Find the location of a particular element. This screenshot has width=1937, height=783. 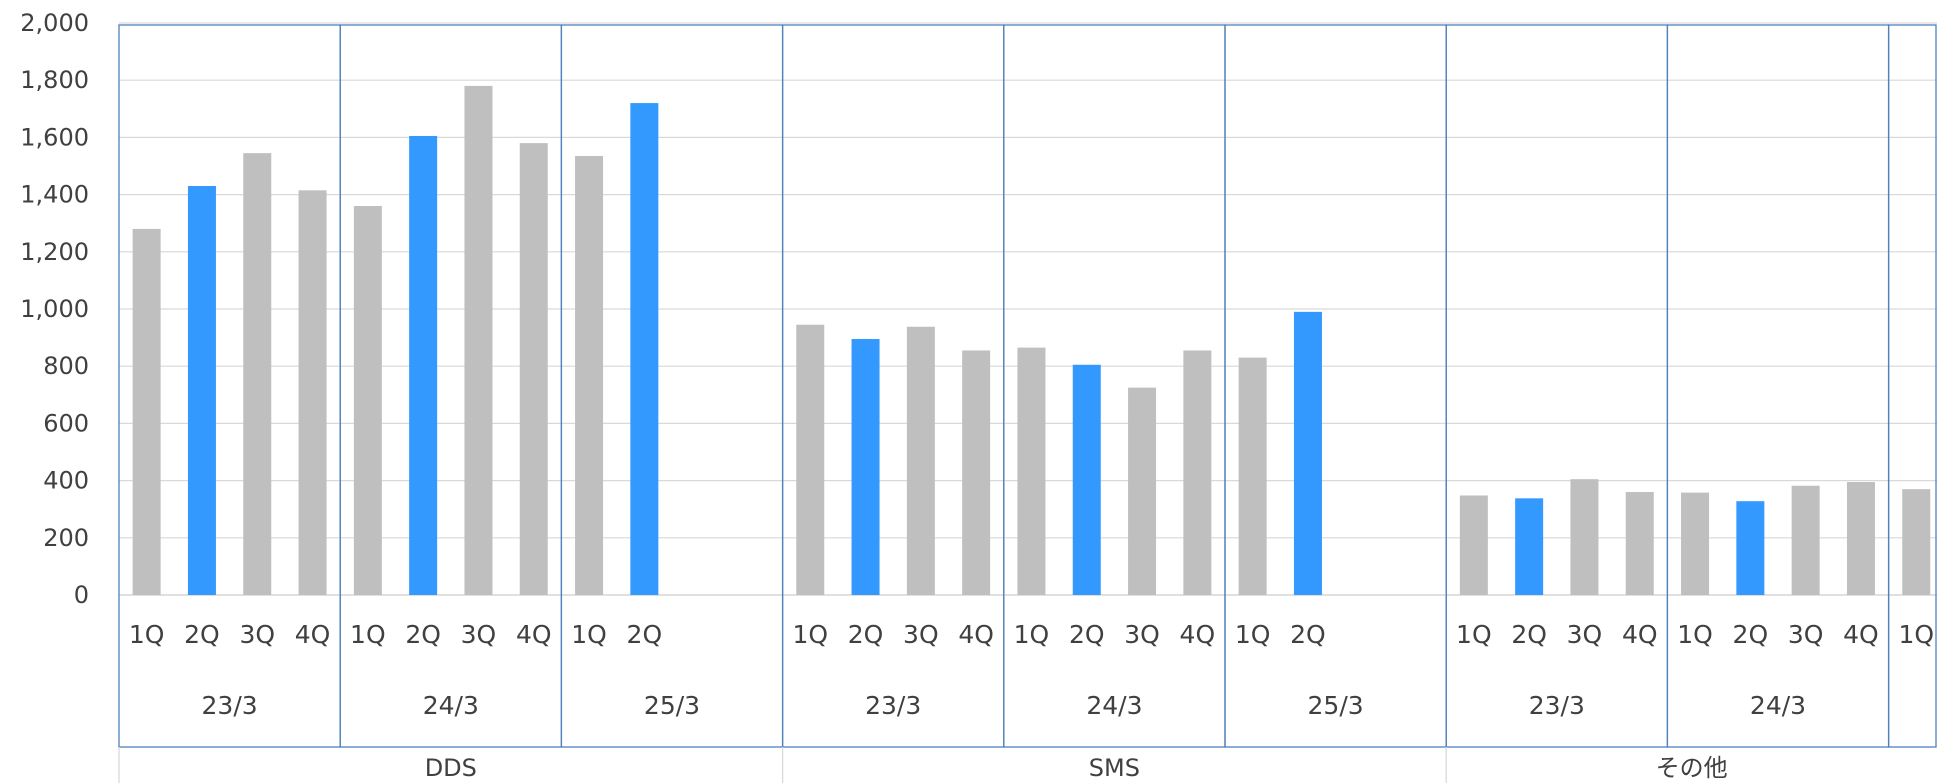

y-tick-label: 1,200 is located at coordinates (54, 252).